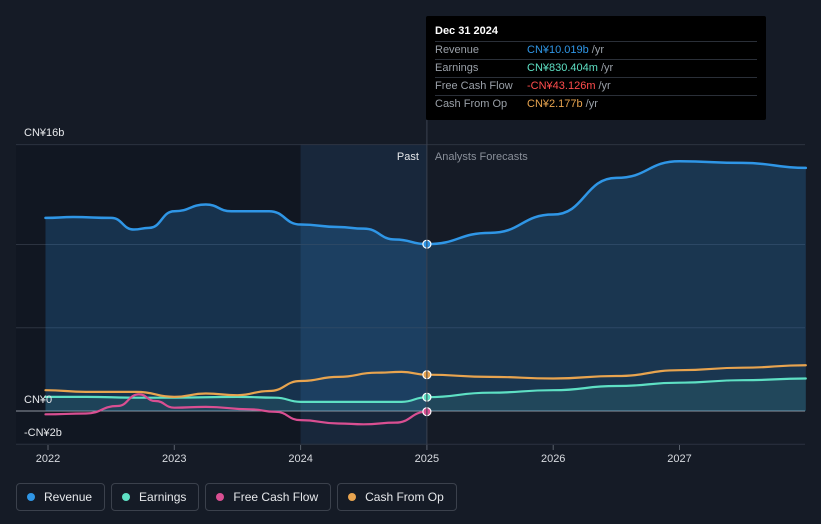  I want to click on x-tick-label: 2023, so click(174, 459).